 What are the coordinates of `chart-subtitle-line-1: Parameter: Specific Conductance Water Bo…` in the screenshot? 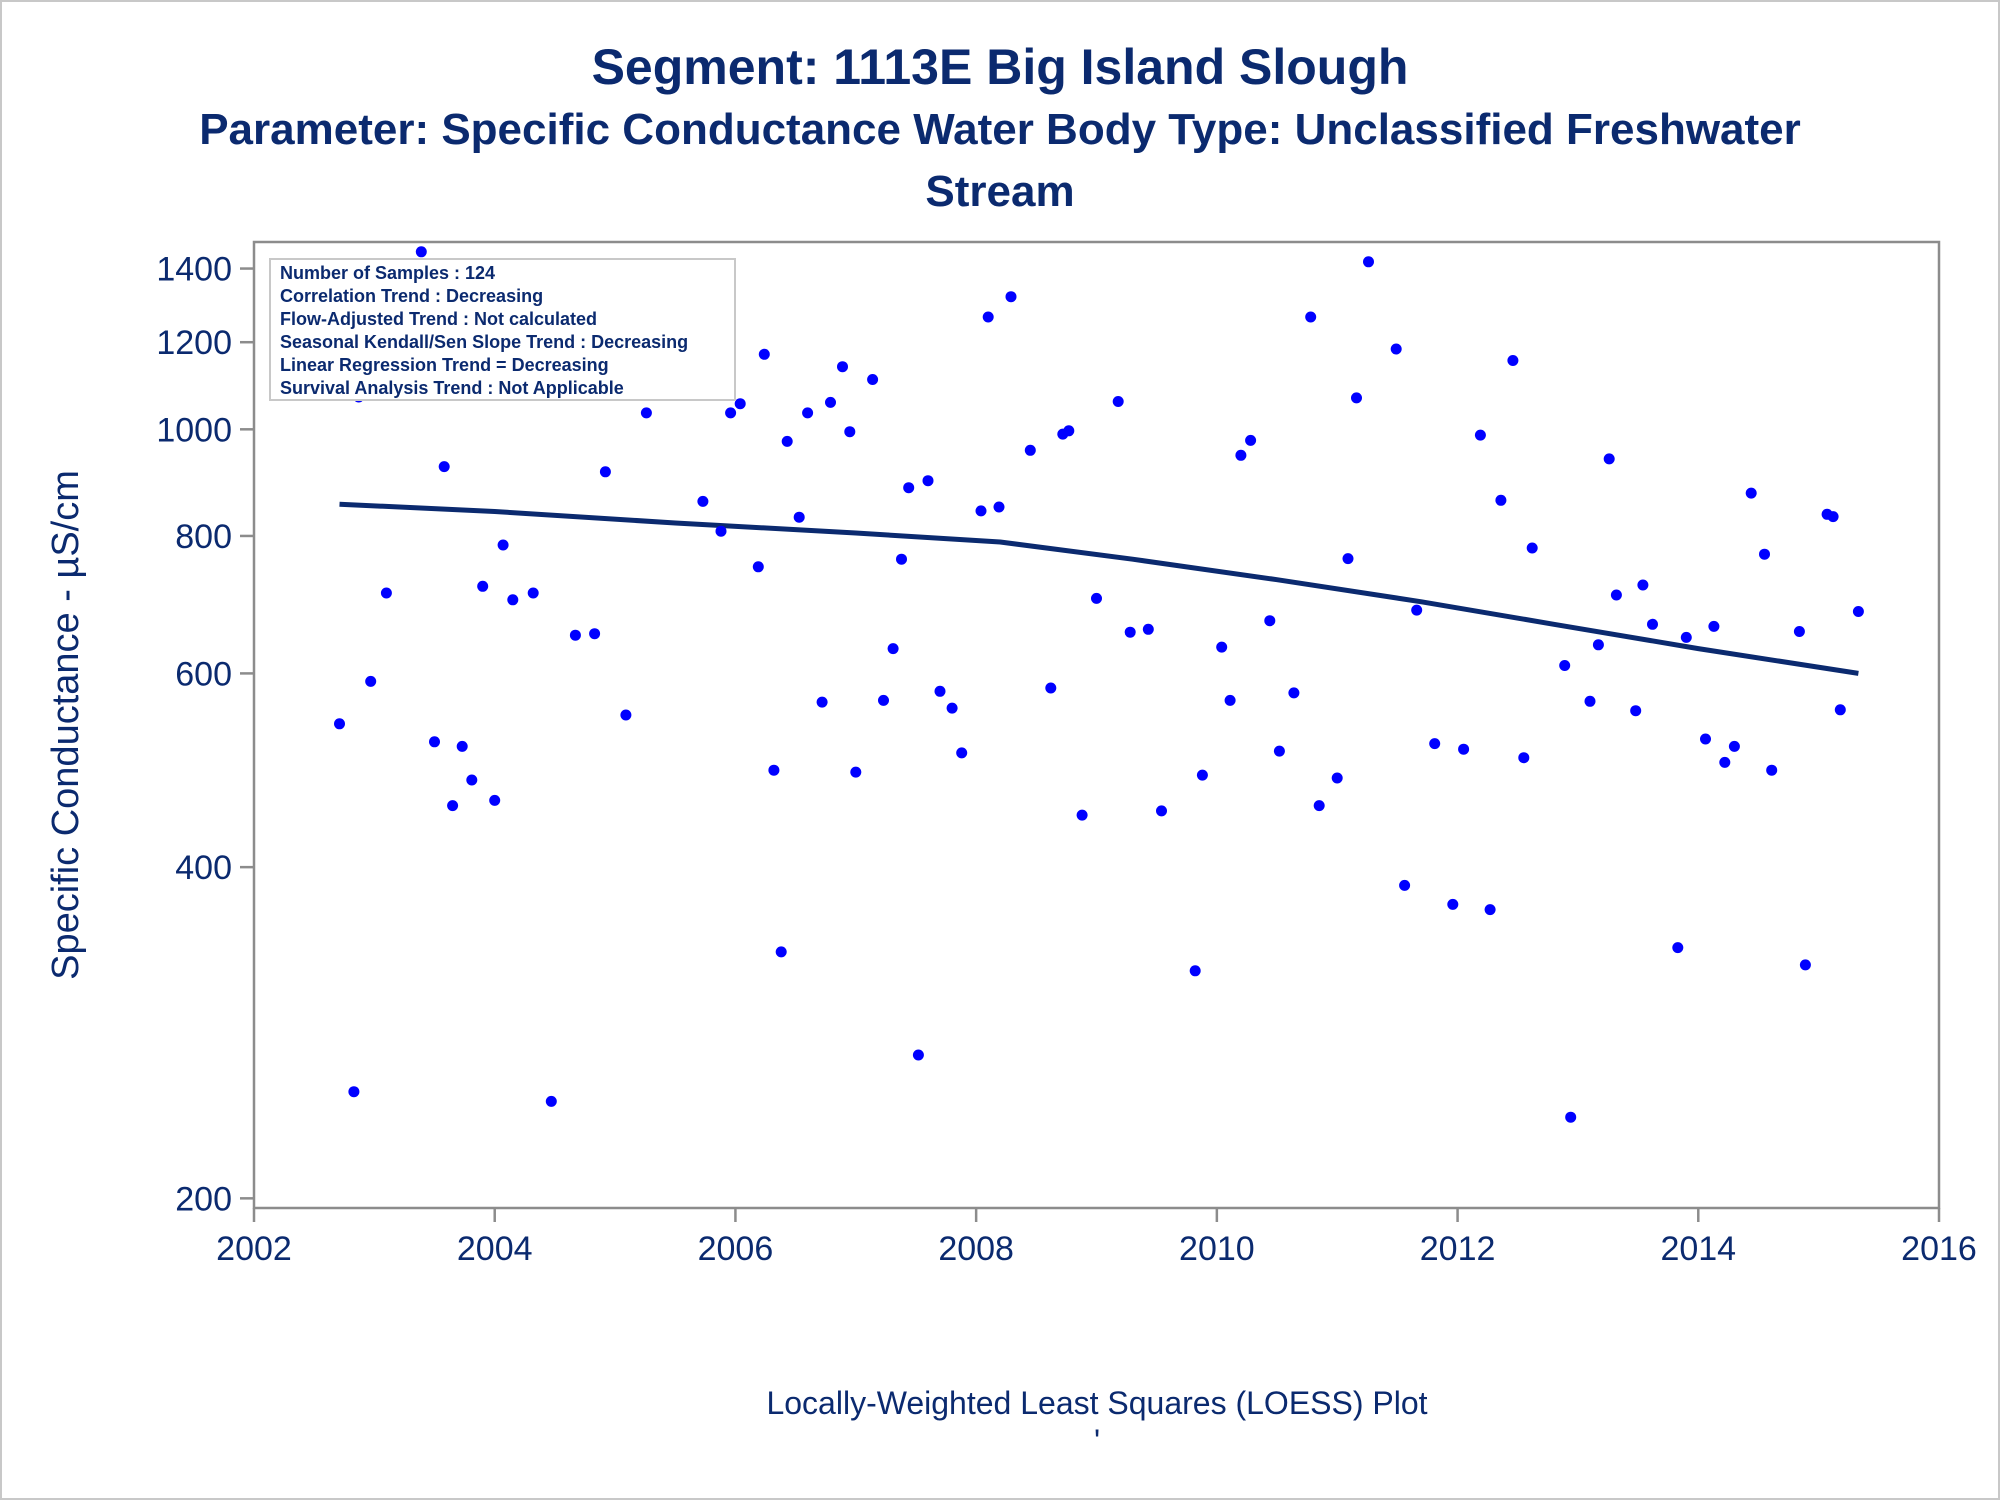 It's located at (1000, 129).